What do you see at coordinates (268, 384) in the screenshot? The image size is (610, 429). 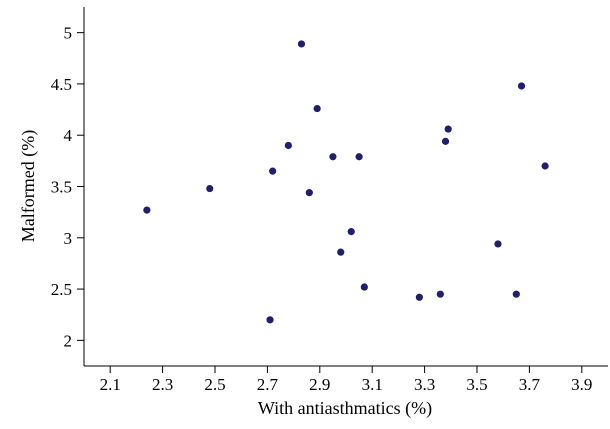 I see `x-tick-label: 2.7` at bounding box center [268, 384].